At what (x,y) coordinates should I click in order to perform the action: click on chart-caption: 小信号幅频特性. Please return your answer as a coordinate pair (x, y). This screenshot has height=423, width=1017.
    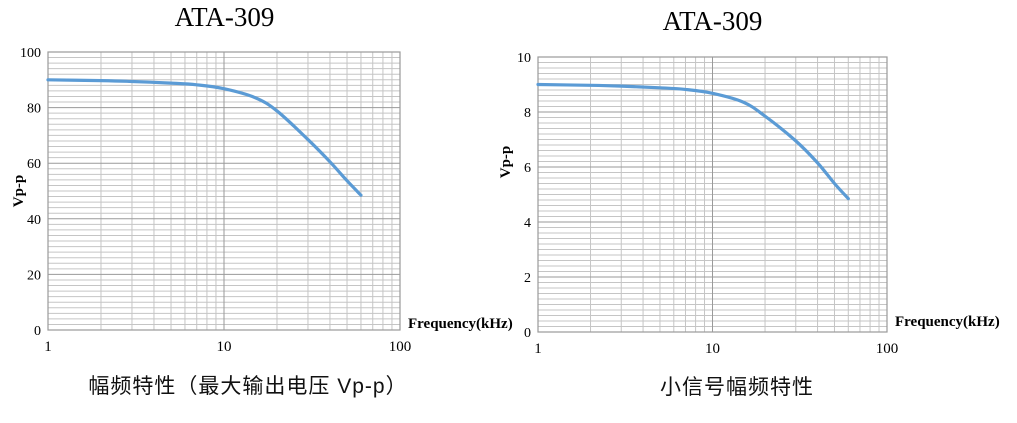
    Looking at the image, I should click on (737, 387).